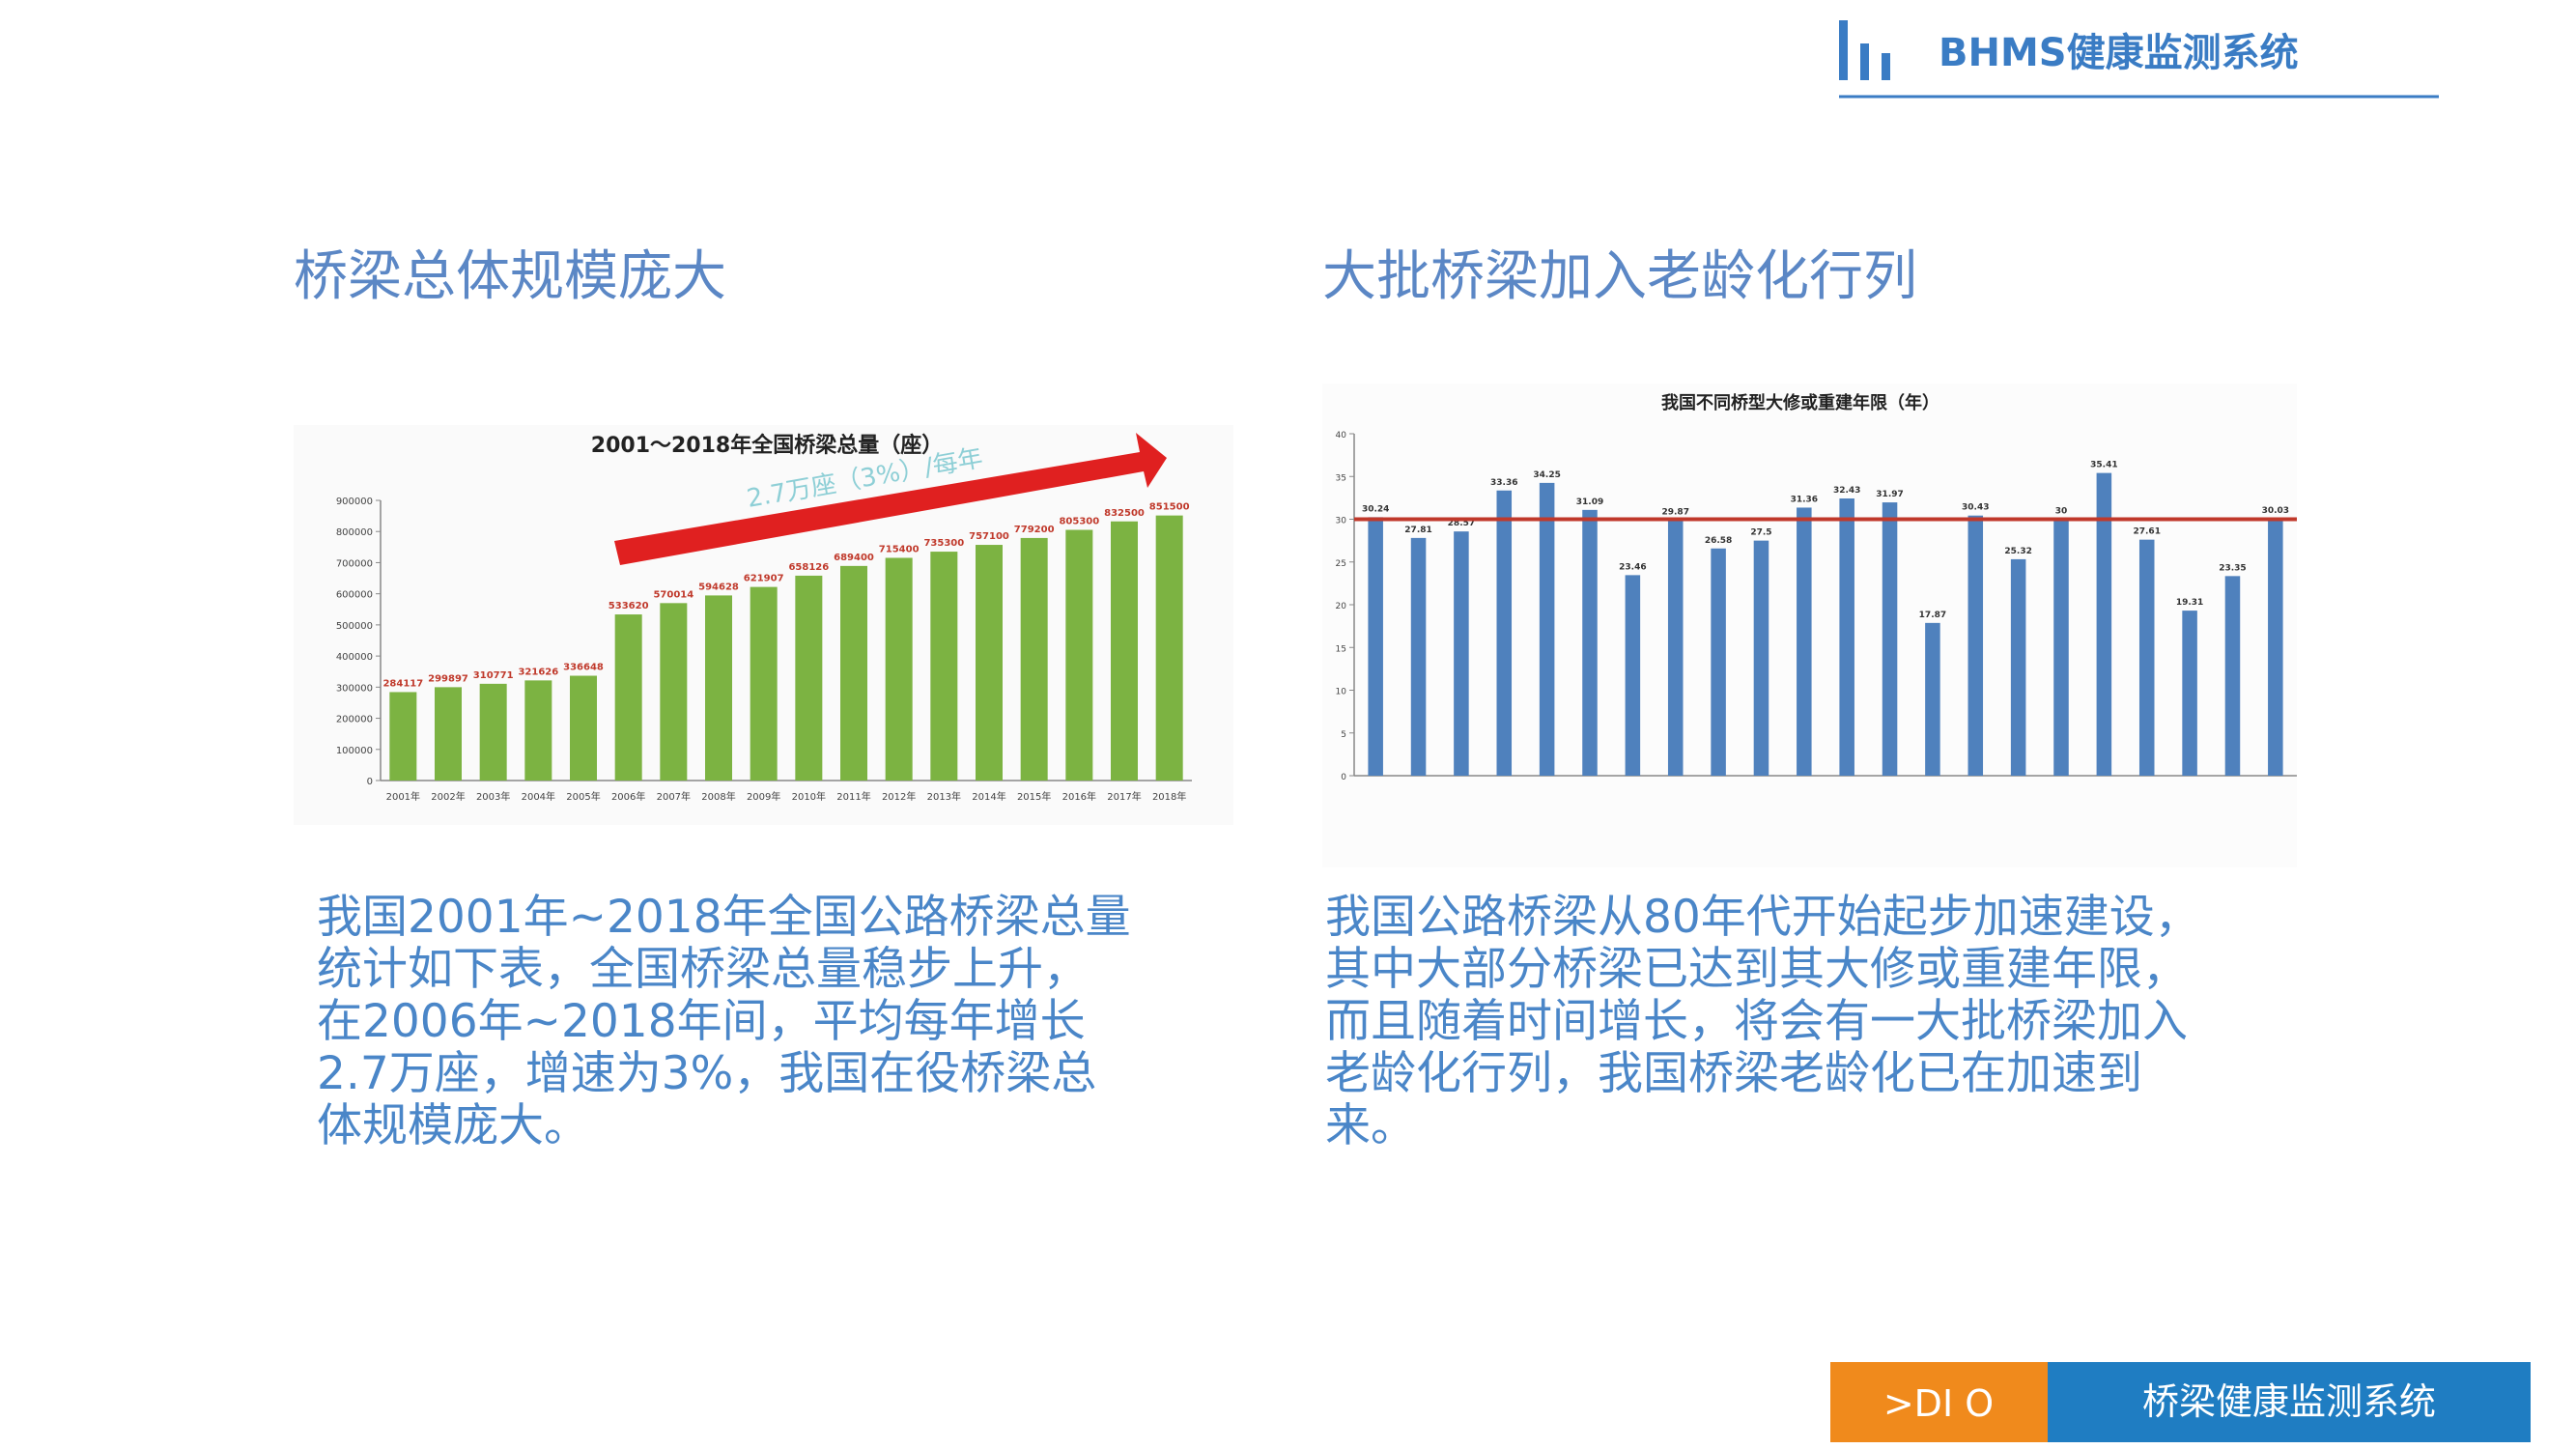  What do you see at coordinates (628, 796) in the screenshot?
I see `x-tick-label: 2006年` at bounding box center [628, 796].